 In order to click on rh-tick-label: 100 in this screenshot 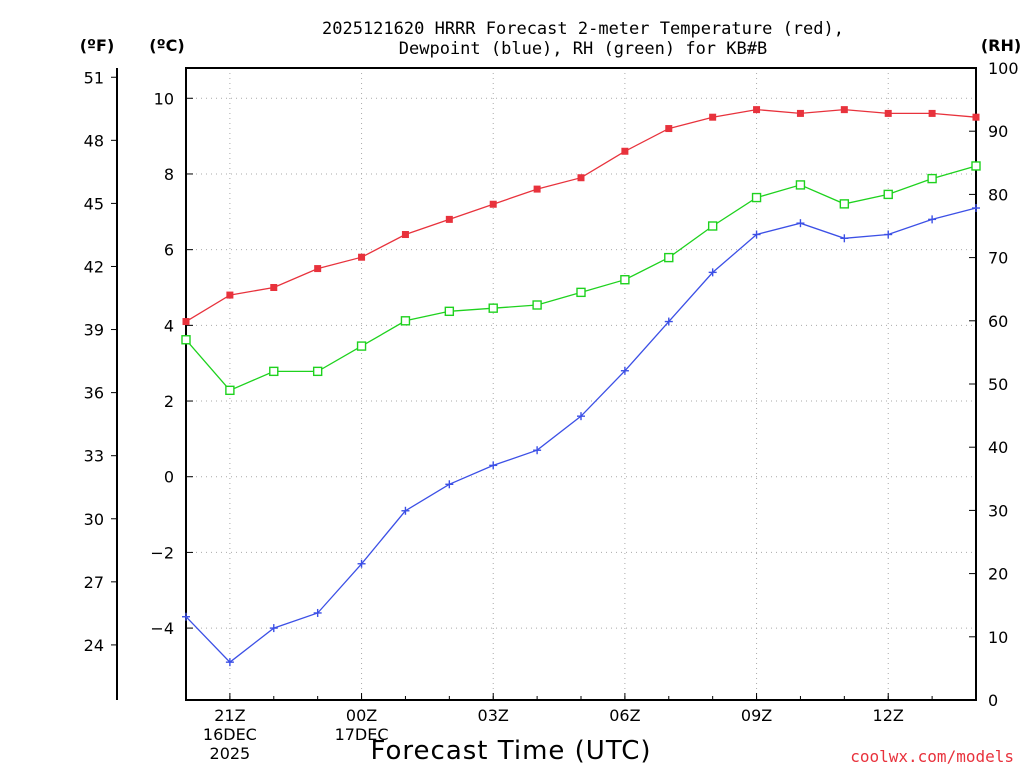, I will do `click(1003, 68)`.